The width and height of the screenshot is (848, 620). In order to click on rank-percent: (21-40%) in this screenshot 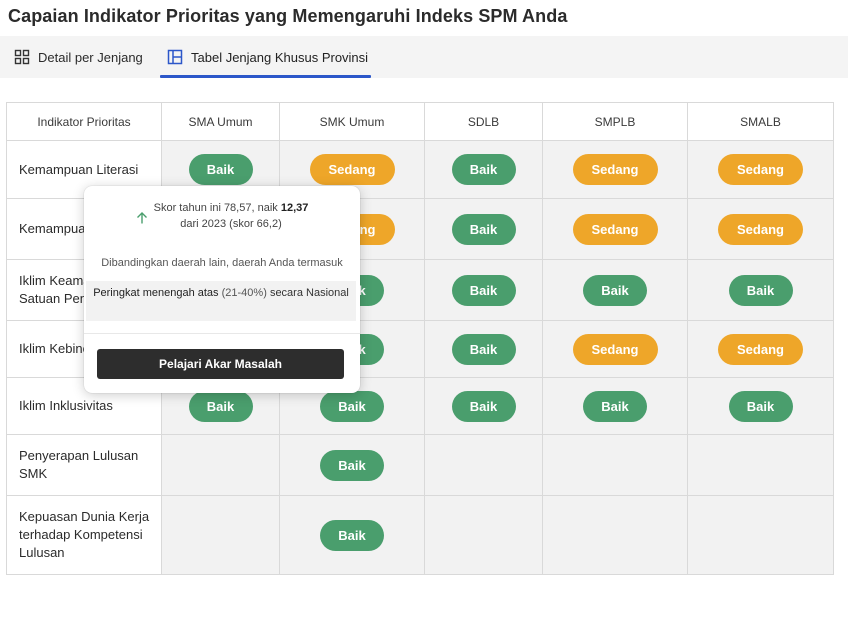, I will do `click(244, 293)`.